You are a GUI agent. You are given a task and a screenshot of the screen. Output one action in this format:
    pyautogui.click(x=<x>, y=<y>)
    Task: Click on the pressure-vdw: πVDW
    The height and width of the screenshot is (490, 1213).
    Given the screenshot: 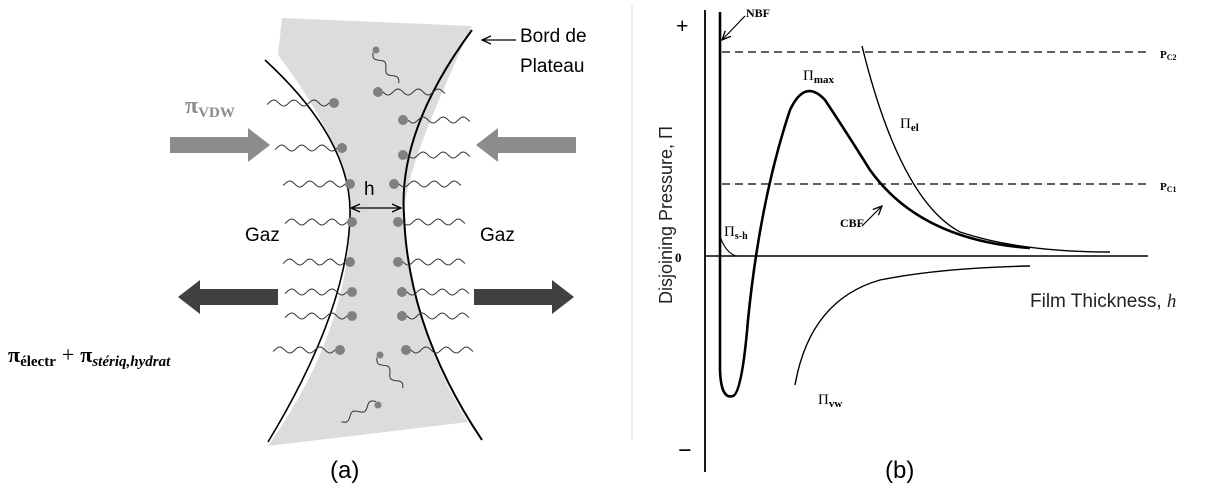 What is the action you would take?
    pyautogui.click(x=210, y=107)
    